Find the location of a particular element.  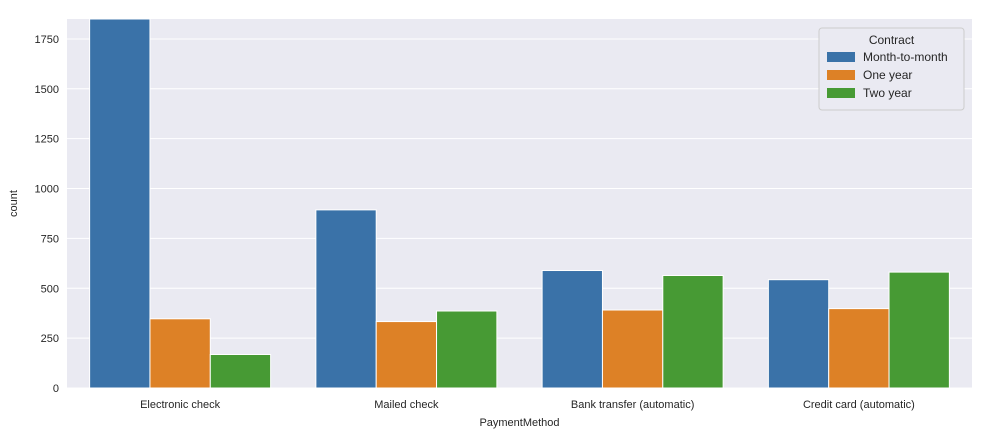

y-tick-label: 500 is located at coordinates (50, 289).